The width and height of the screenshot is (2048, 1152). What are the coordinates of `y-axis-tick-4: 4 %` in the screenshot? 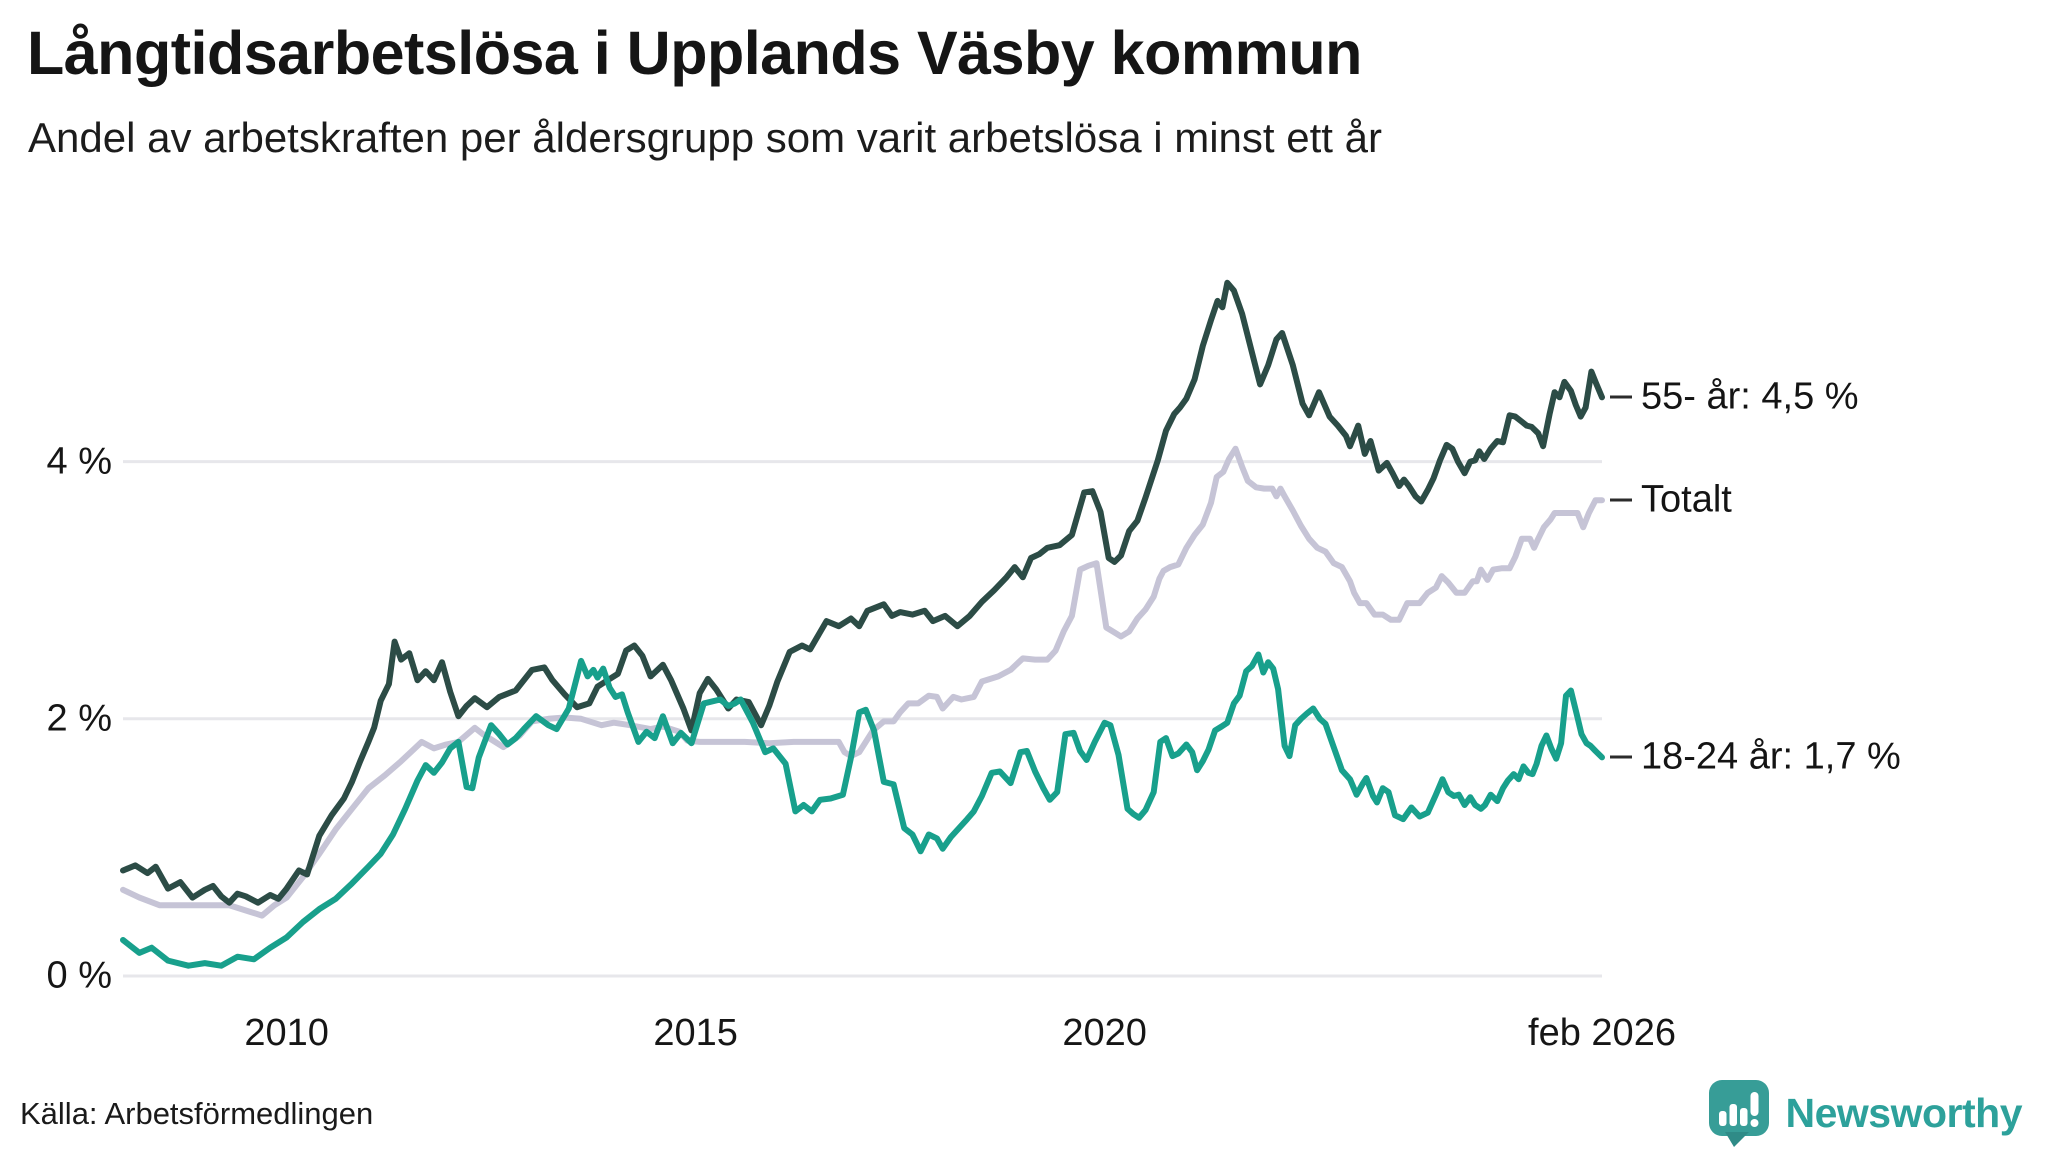 It's located at (79, 461).